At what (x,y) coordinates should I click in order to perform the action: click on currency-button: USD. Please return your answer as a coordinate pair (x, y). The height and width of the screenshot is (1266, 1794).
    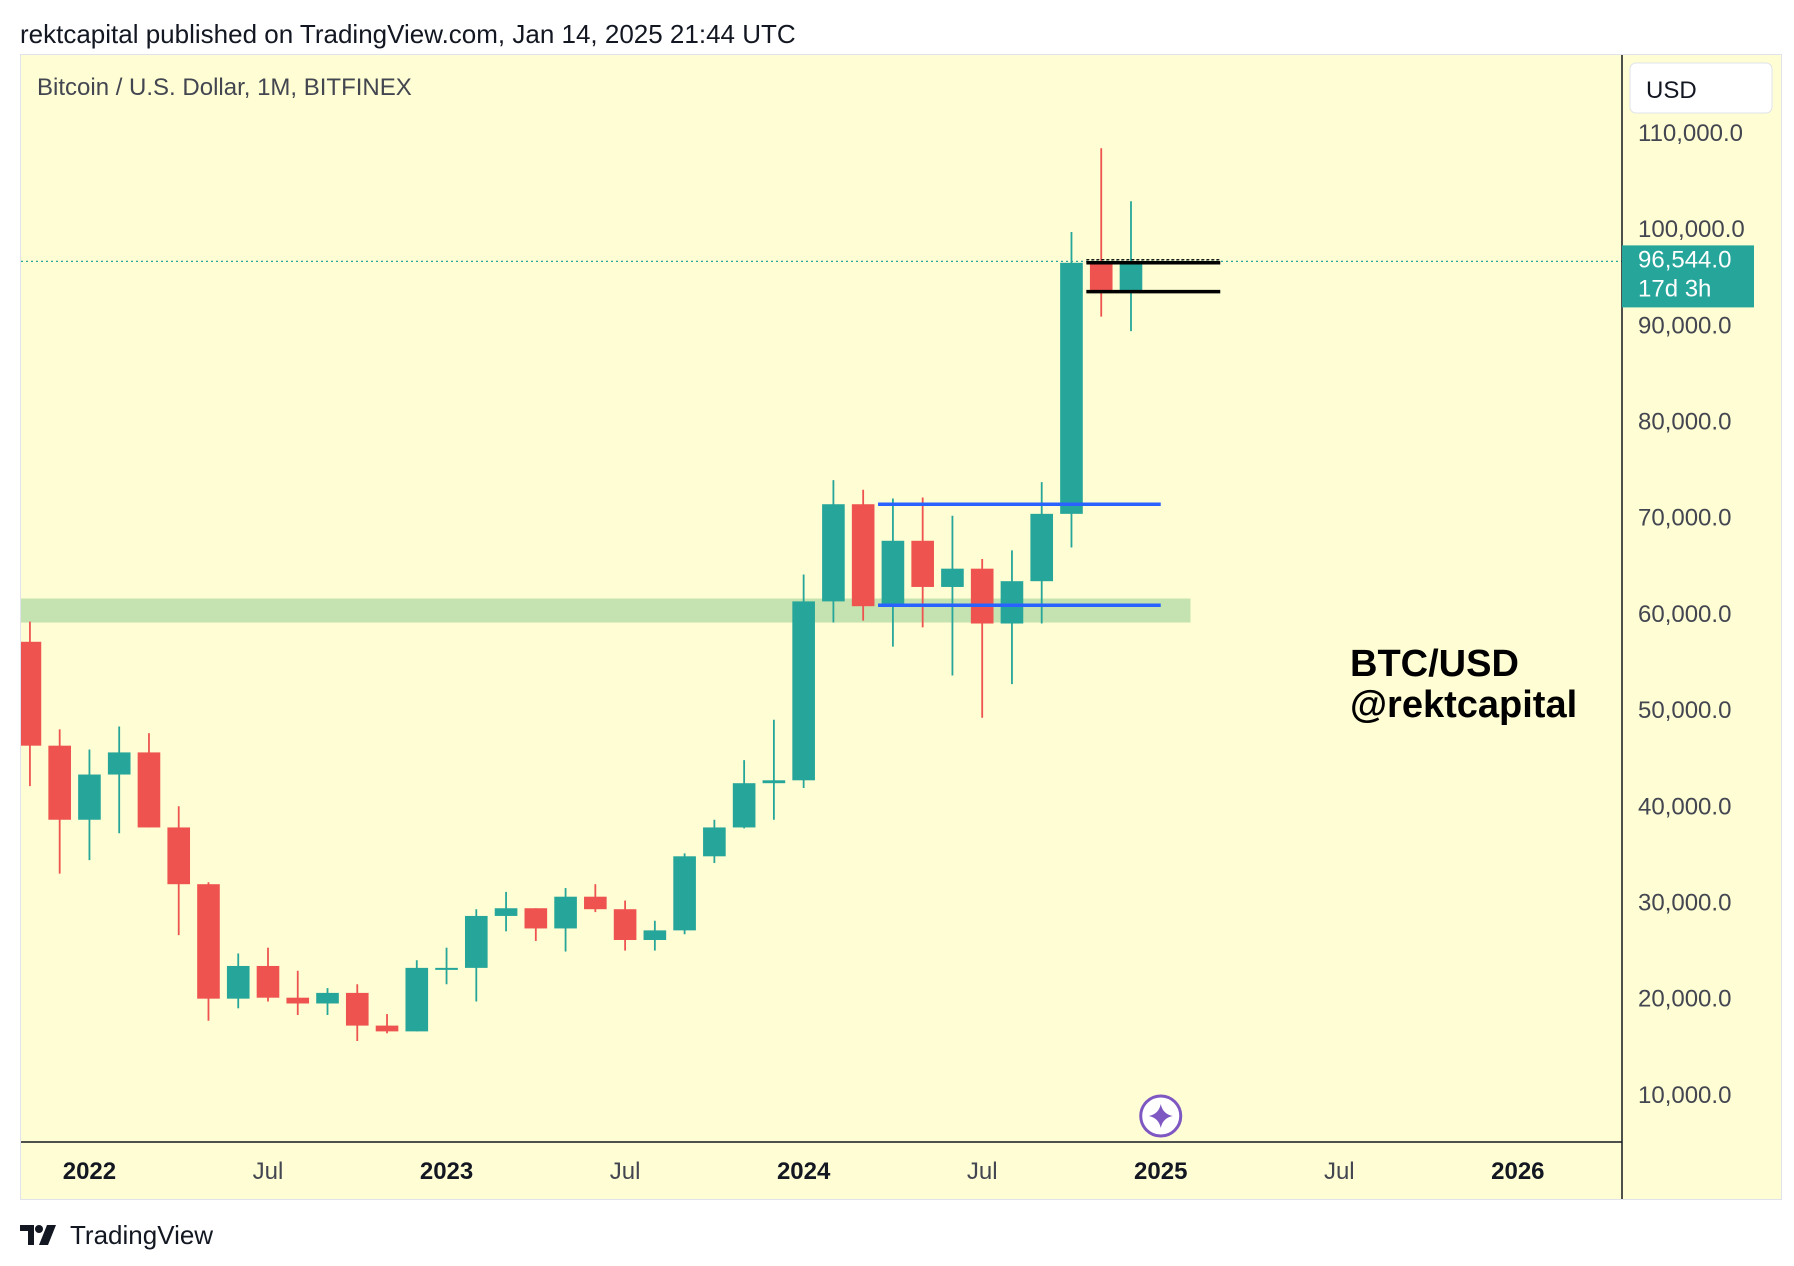
    Looking at the image, I should click on (1701, 88).